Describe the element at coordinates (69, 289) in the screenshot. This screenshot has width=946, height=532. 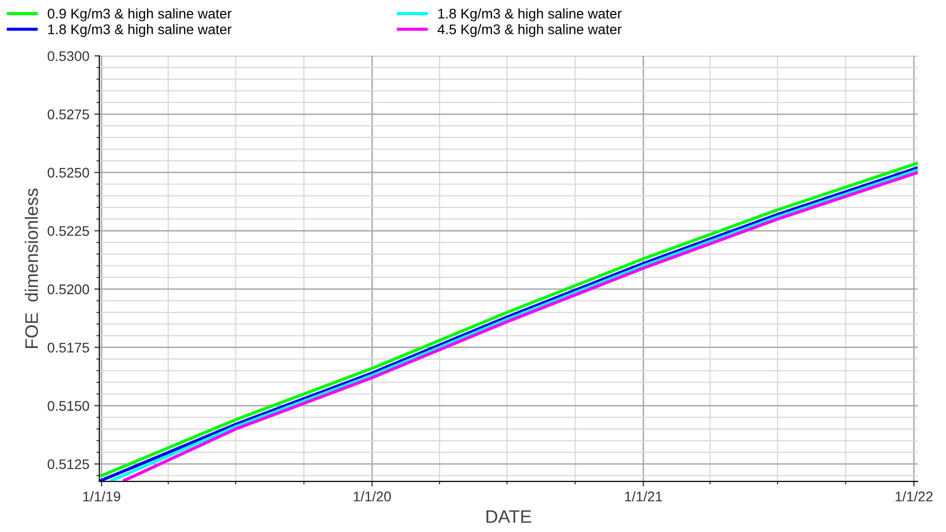
I see `y-tick-label: 0.5200` at that location.